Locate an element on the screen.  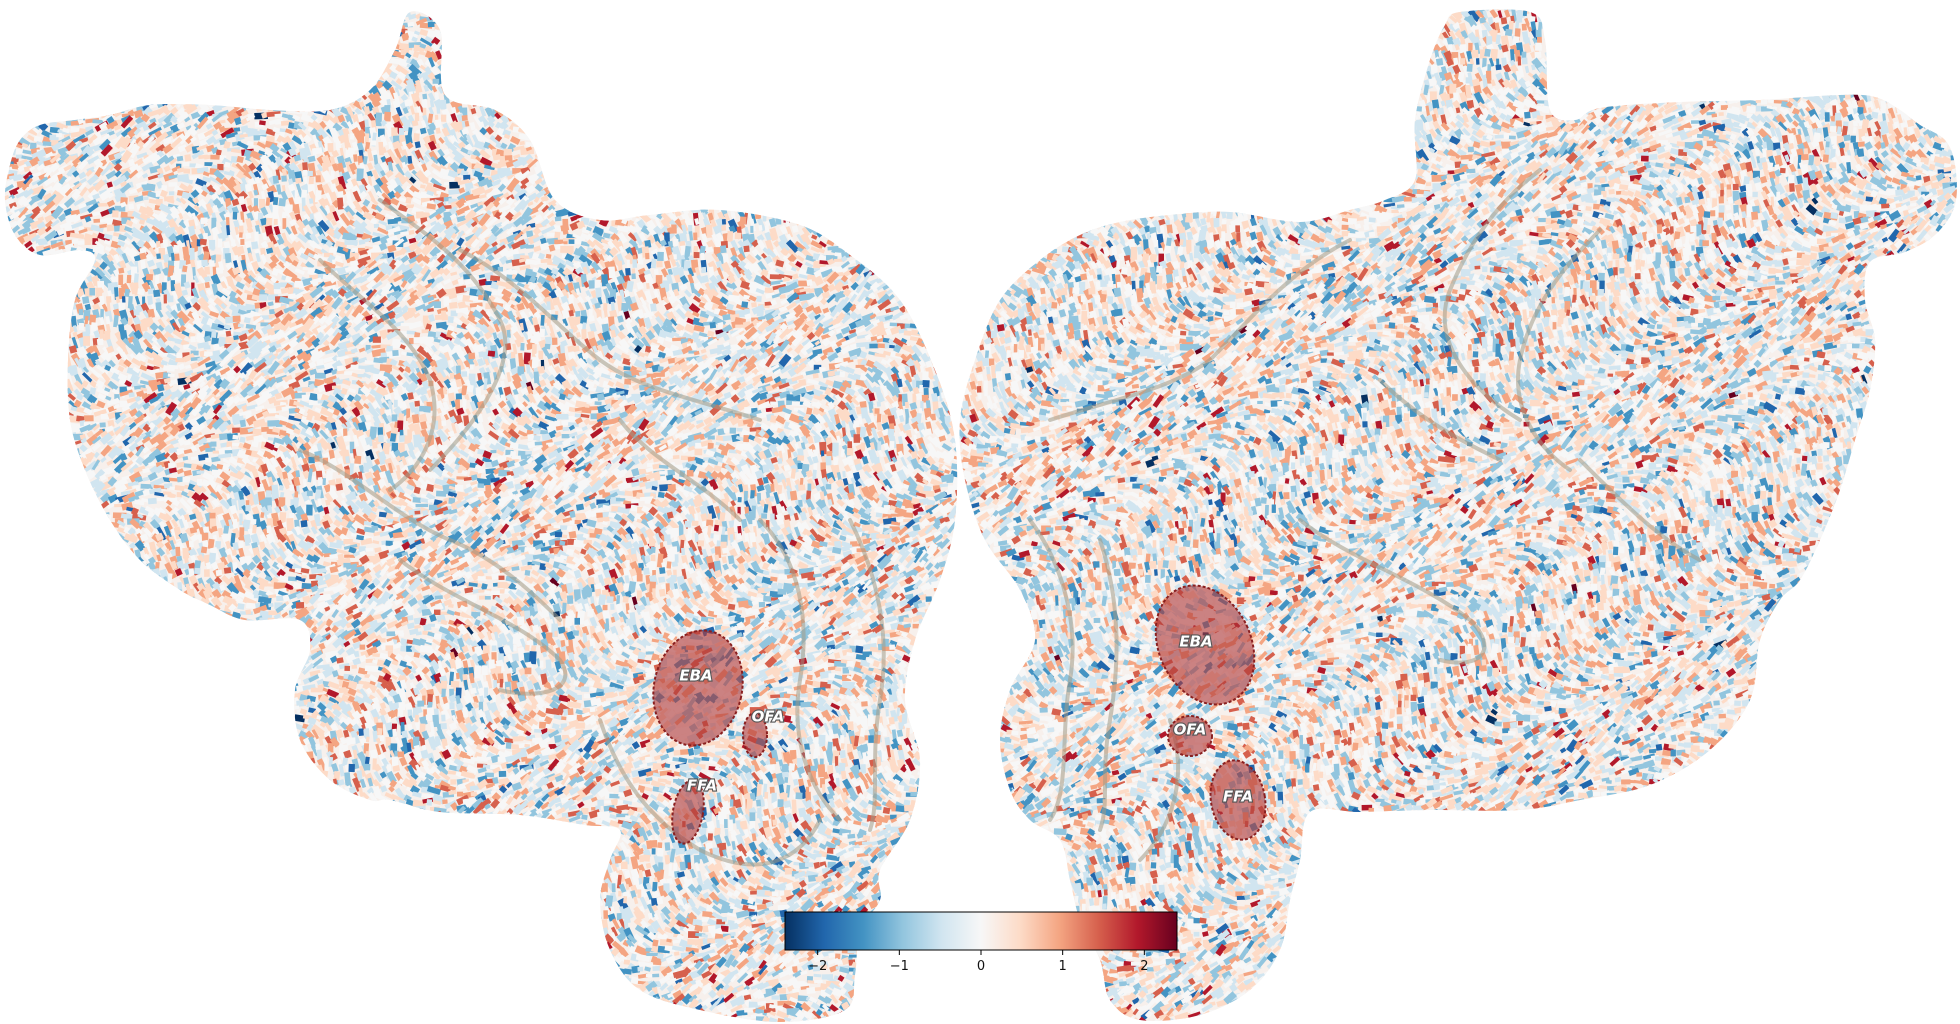
left-roi-eba is located at coordinates (698, 688).